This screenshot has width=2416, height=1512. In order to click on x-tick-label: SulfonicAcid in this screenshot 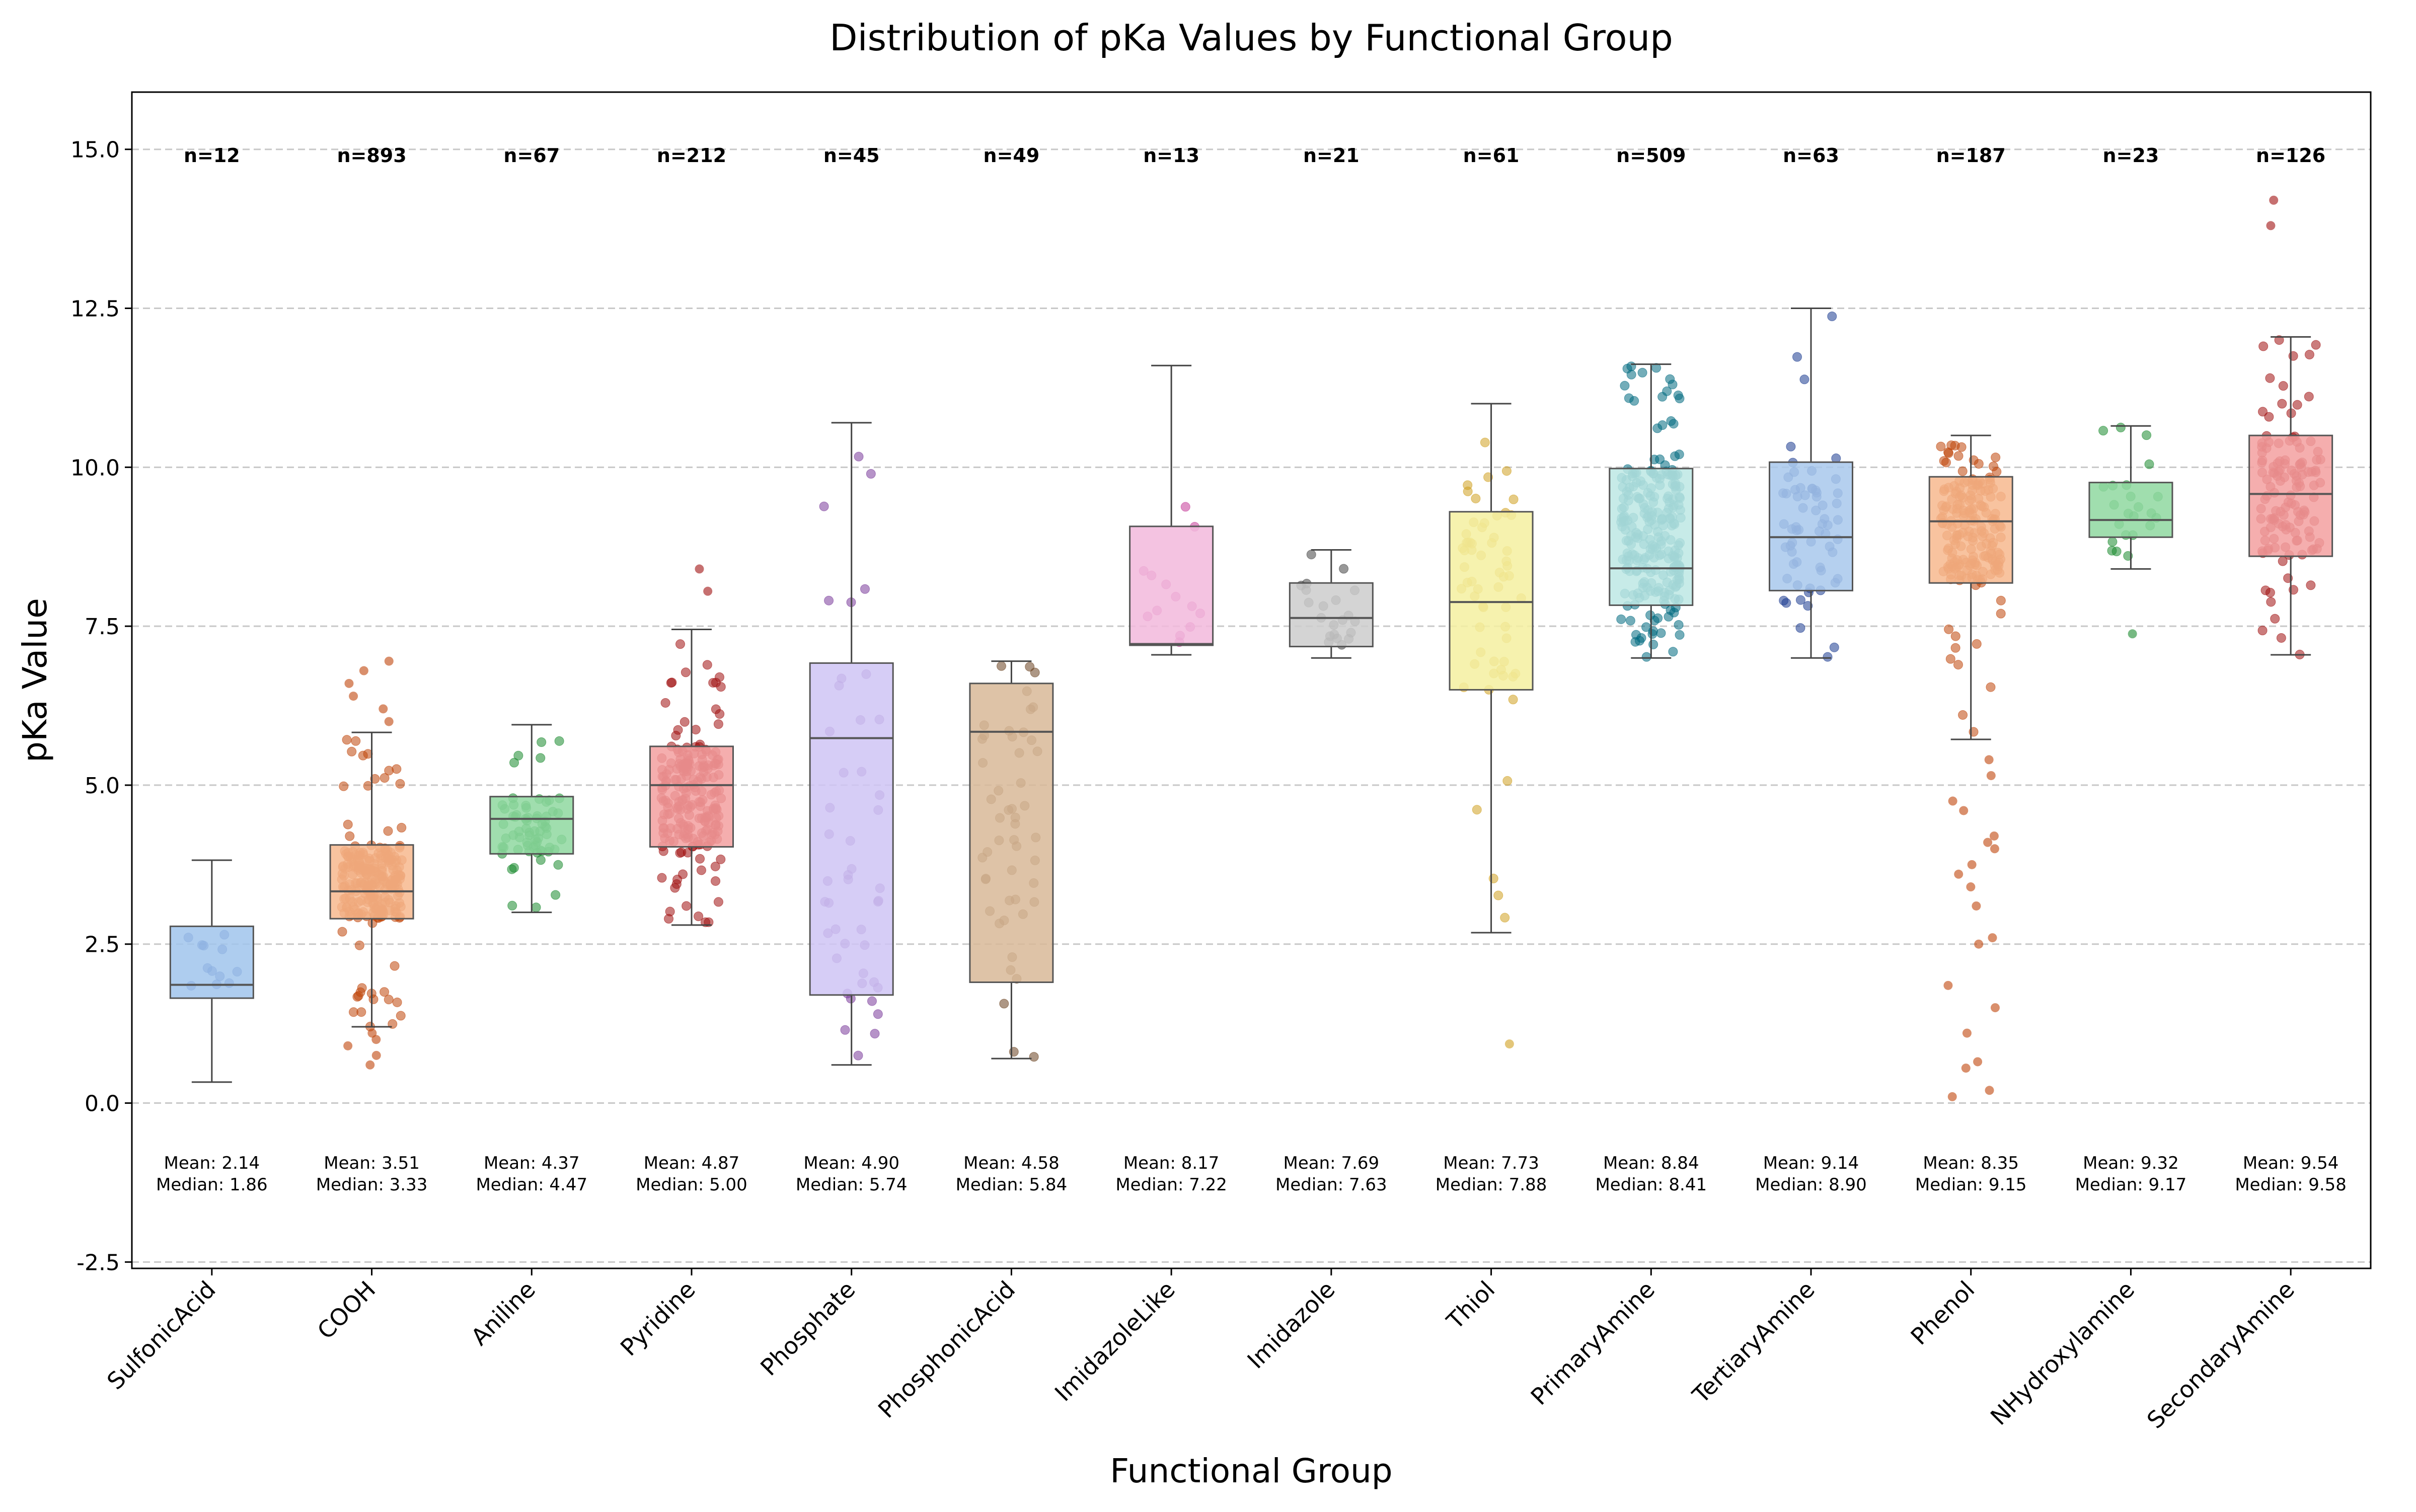, I will do `click(161, 1335)`.